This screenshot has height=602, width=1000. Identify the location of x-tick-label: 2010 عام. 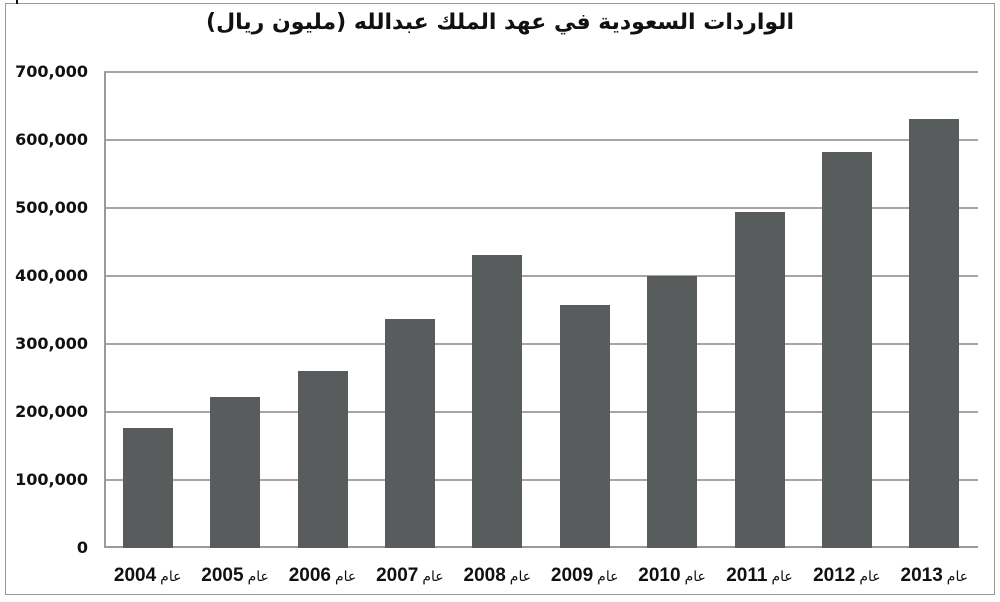
(672, 576).